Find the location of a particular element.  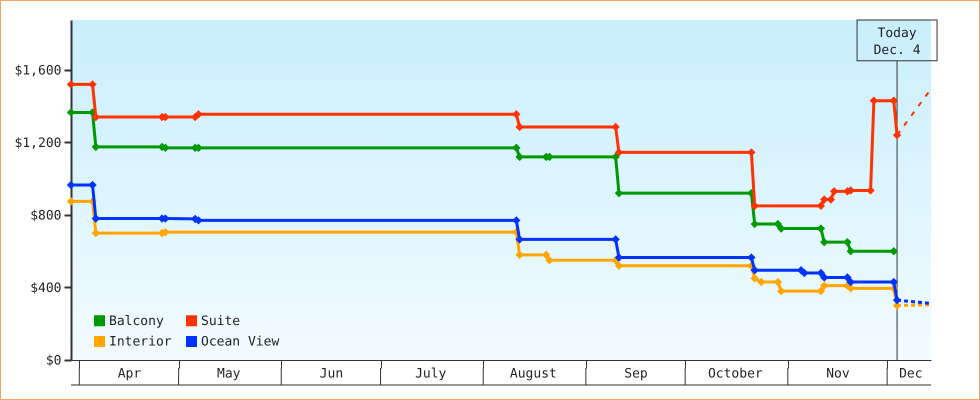

x-tick-label: May is located at coordinates (229, 374).